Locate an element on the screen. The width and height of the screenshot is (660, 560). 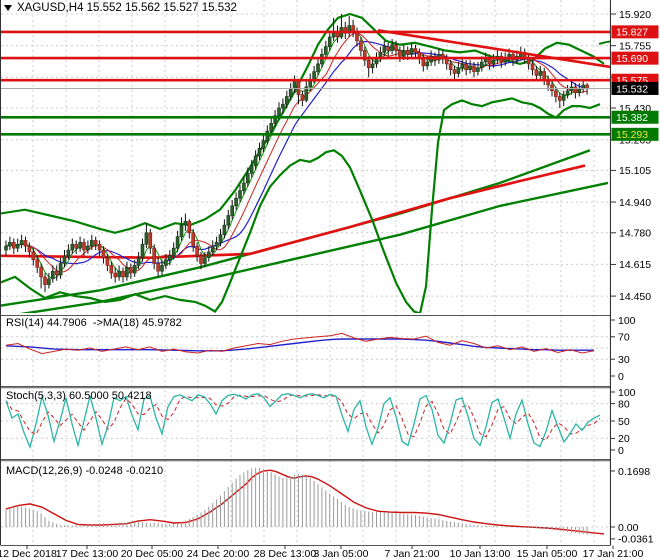
time-label: 10 Jan 13:00 is located at coordinates (480, 554).